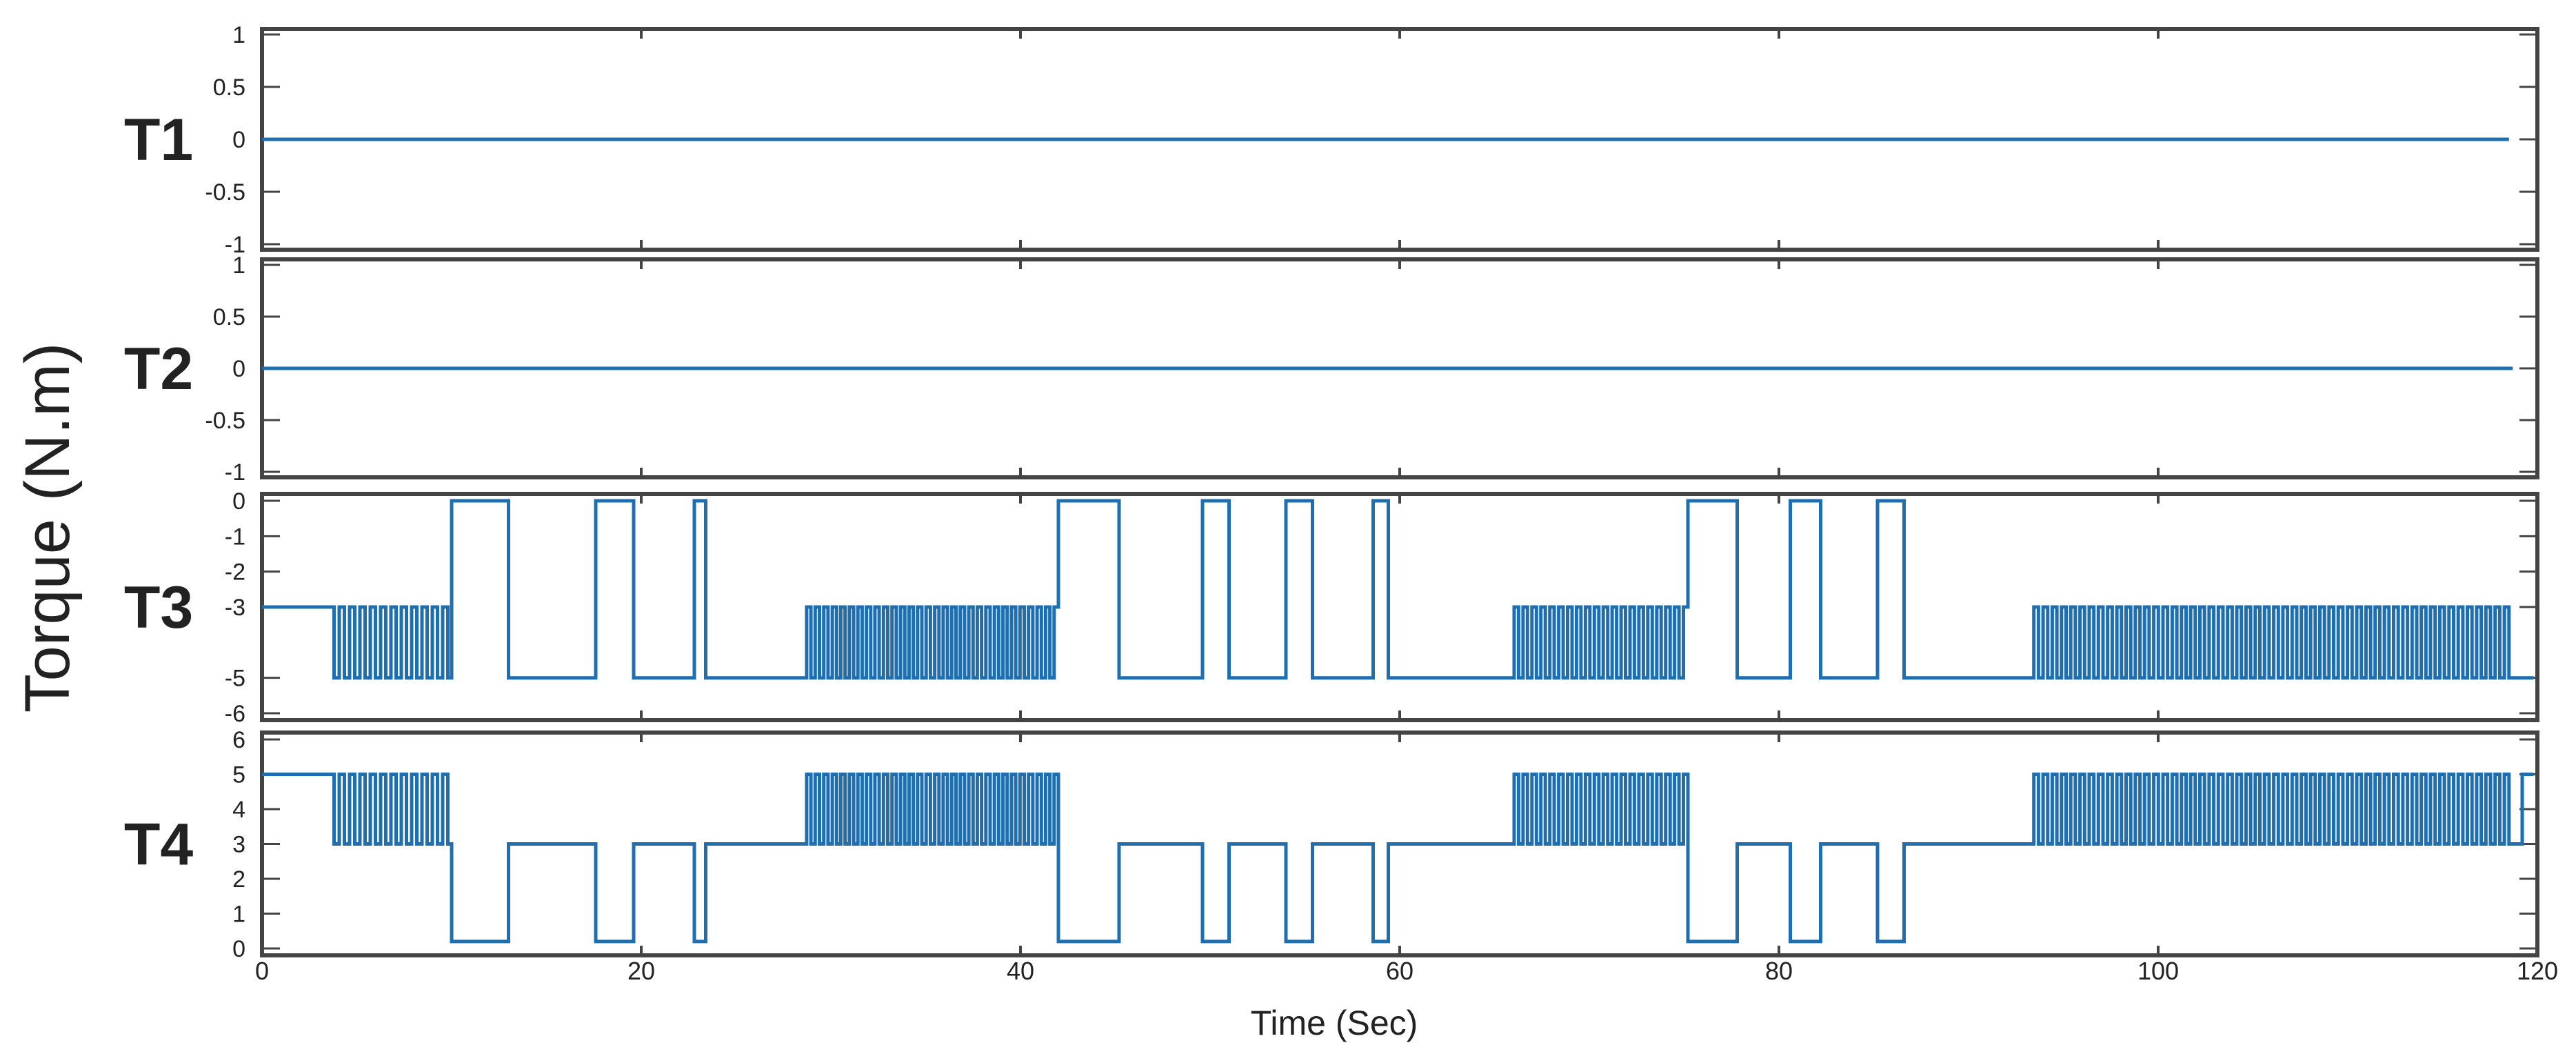 This screenshot has width=2576, height=1054. I want to click on x-tick-label: 0, so click(262, 971).